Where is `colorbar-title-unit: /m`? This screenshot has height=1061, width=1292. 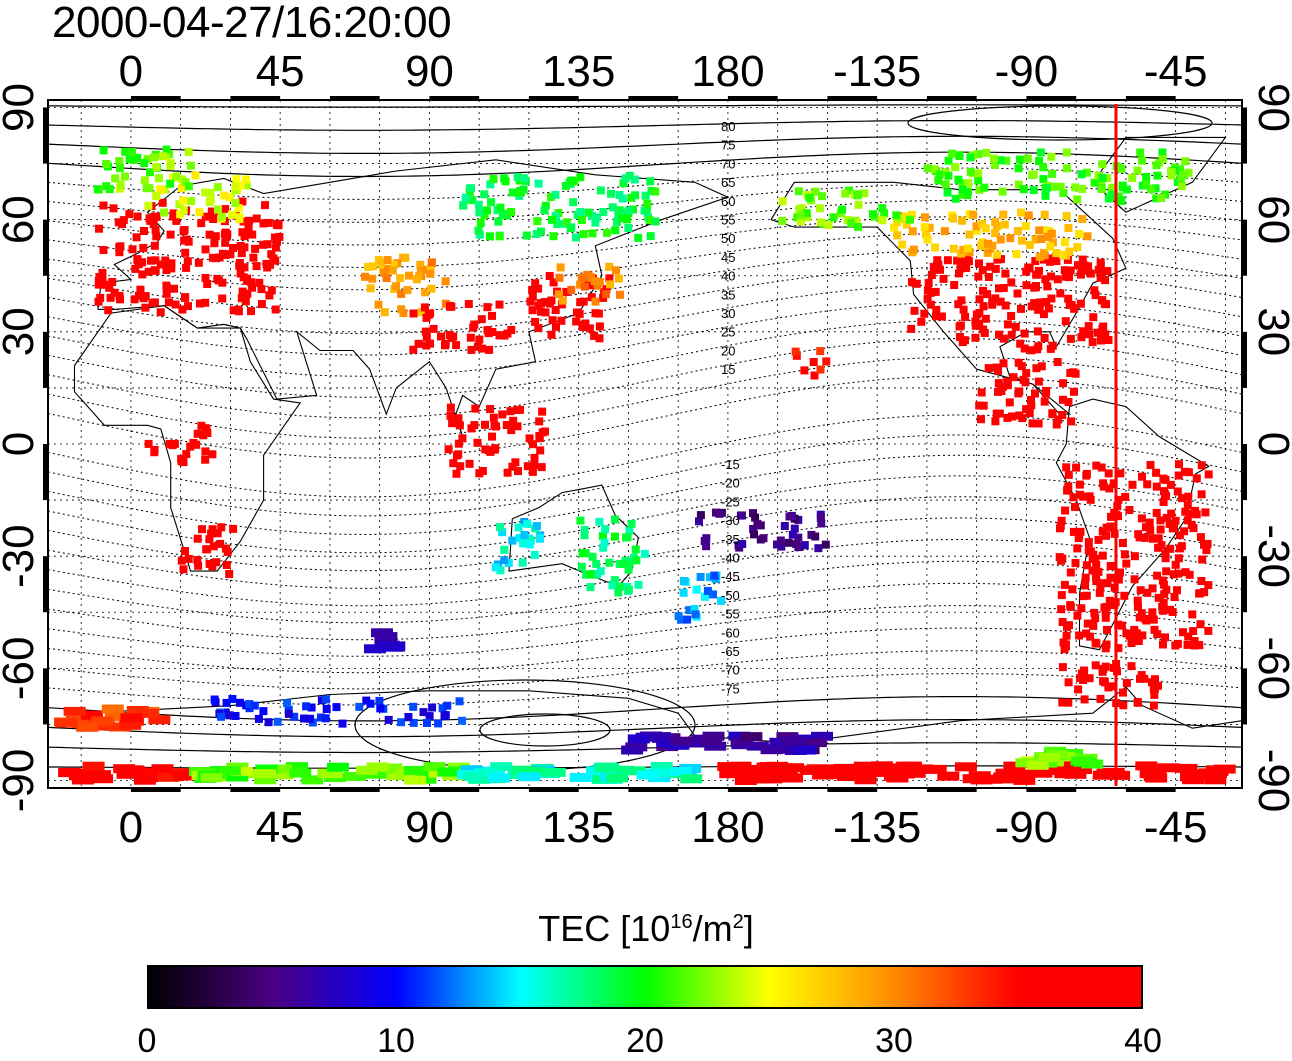
colorbar-title-unit: /m is located at coordinates (712, 928).